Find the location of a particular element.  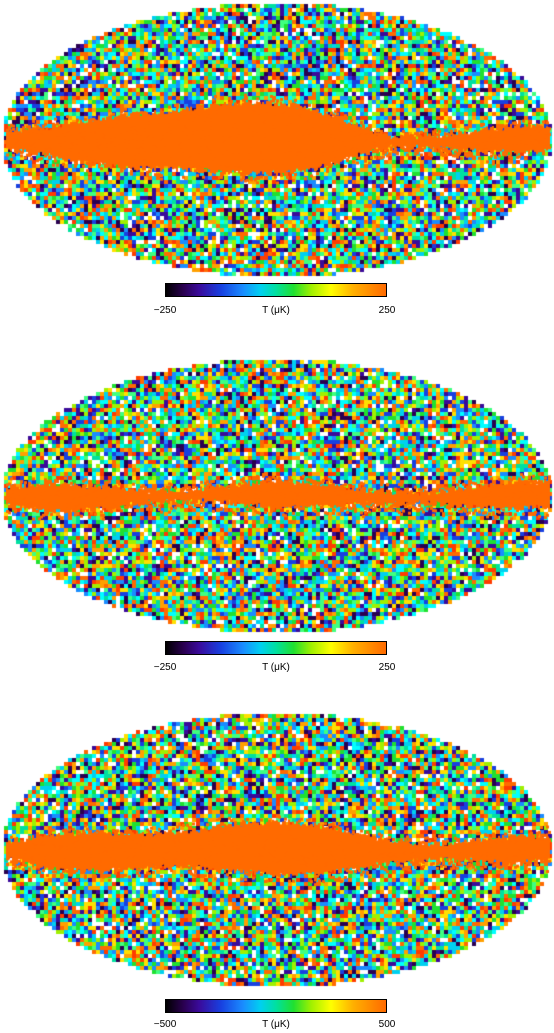

colorbar-min-label: −500 is located at coordinates (165, 1024).